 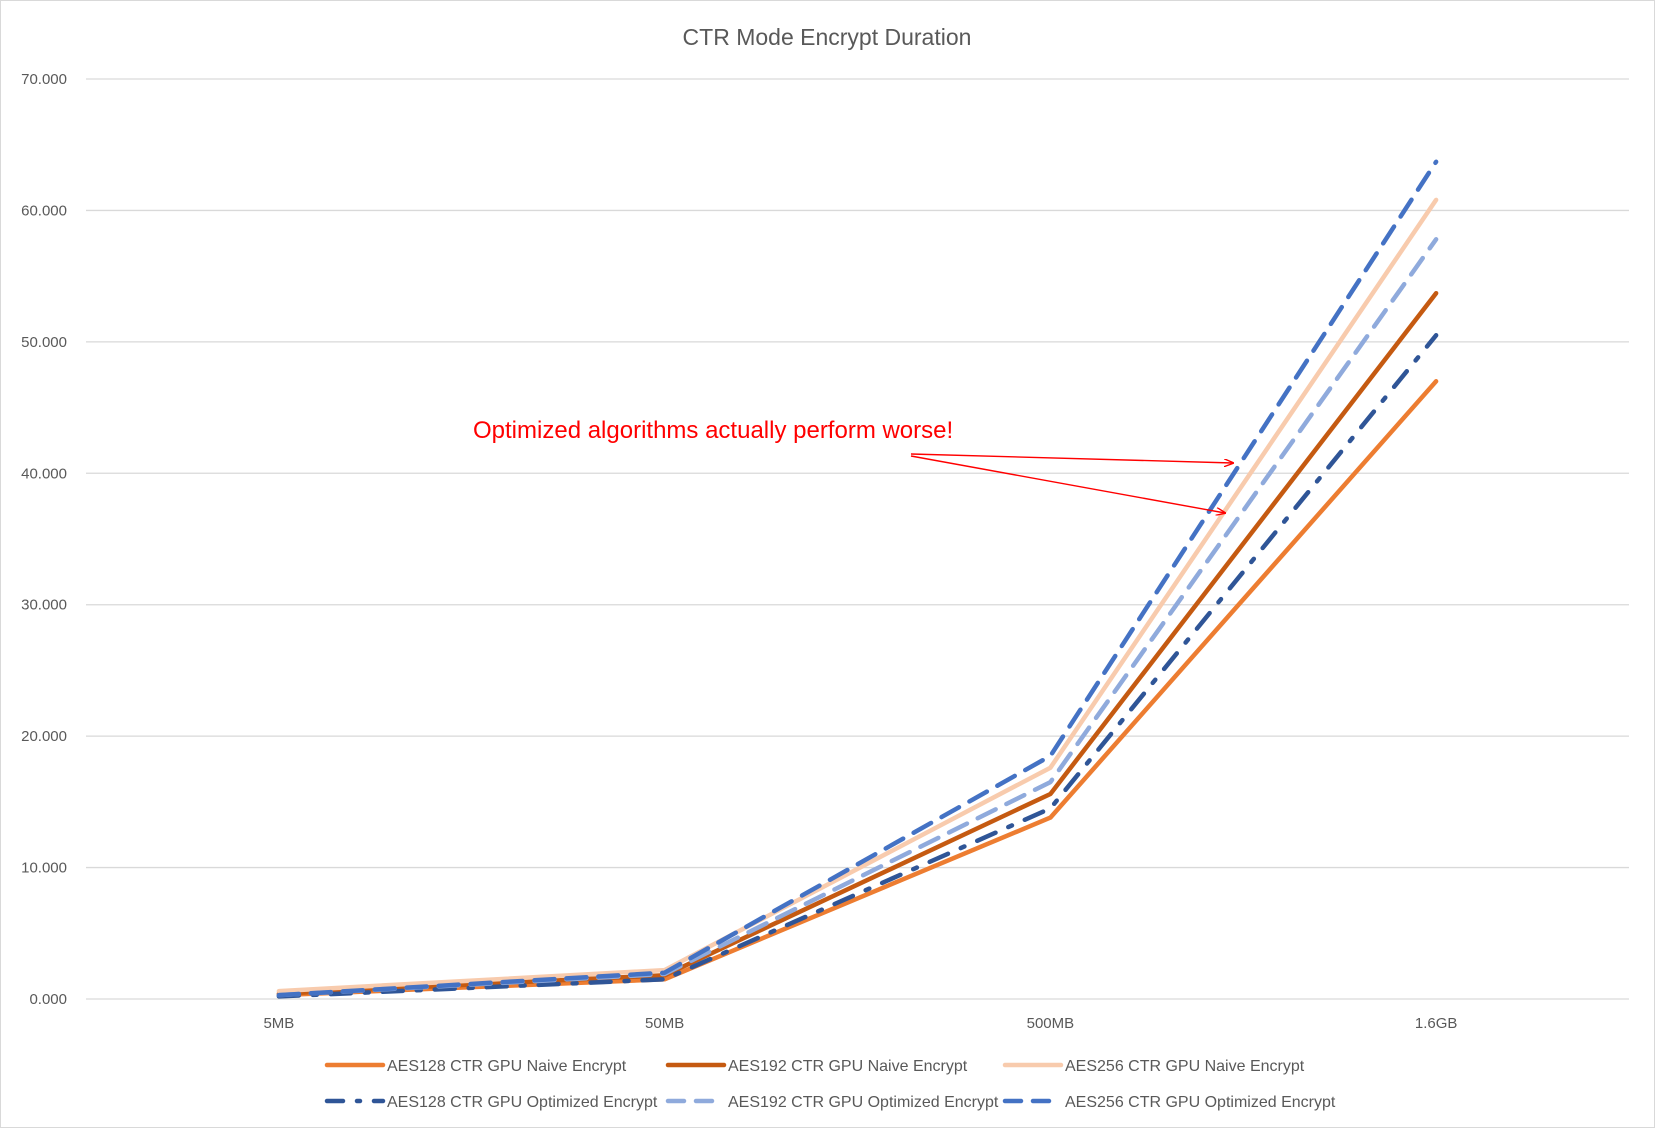 What do you see at coordinates (44, 210) in the screenshot?
I see `y-tick-label: 60.000` at bounding box center [44, 210].